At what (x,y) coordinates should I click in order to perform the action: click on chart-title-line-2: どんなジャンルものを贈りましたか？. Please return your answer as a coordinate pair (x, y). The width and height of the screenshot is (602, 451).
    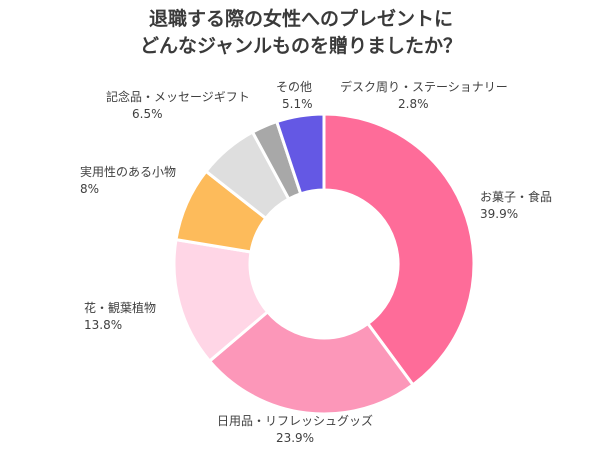
    Looking at the image, I should click on (301, 46).